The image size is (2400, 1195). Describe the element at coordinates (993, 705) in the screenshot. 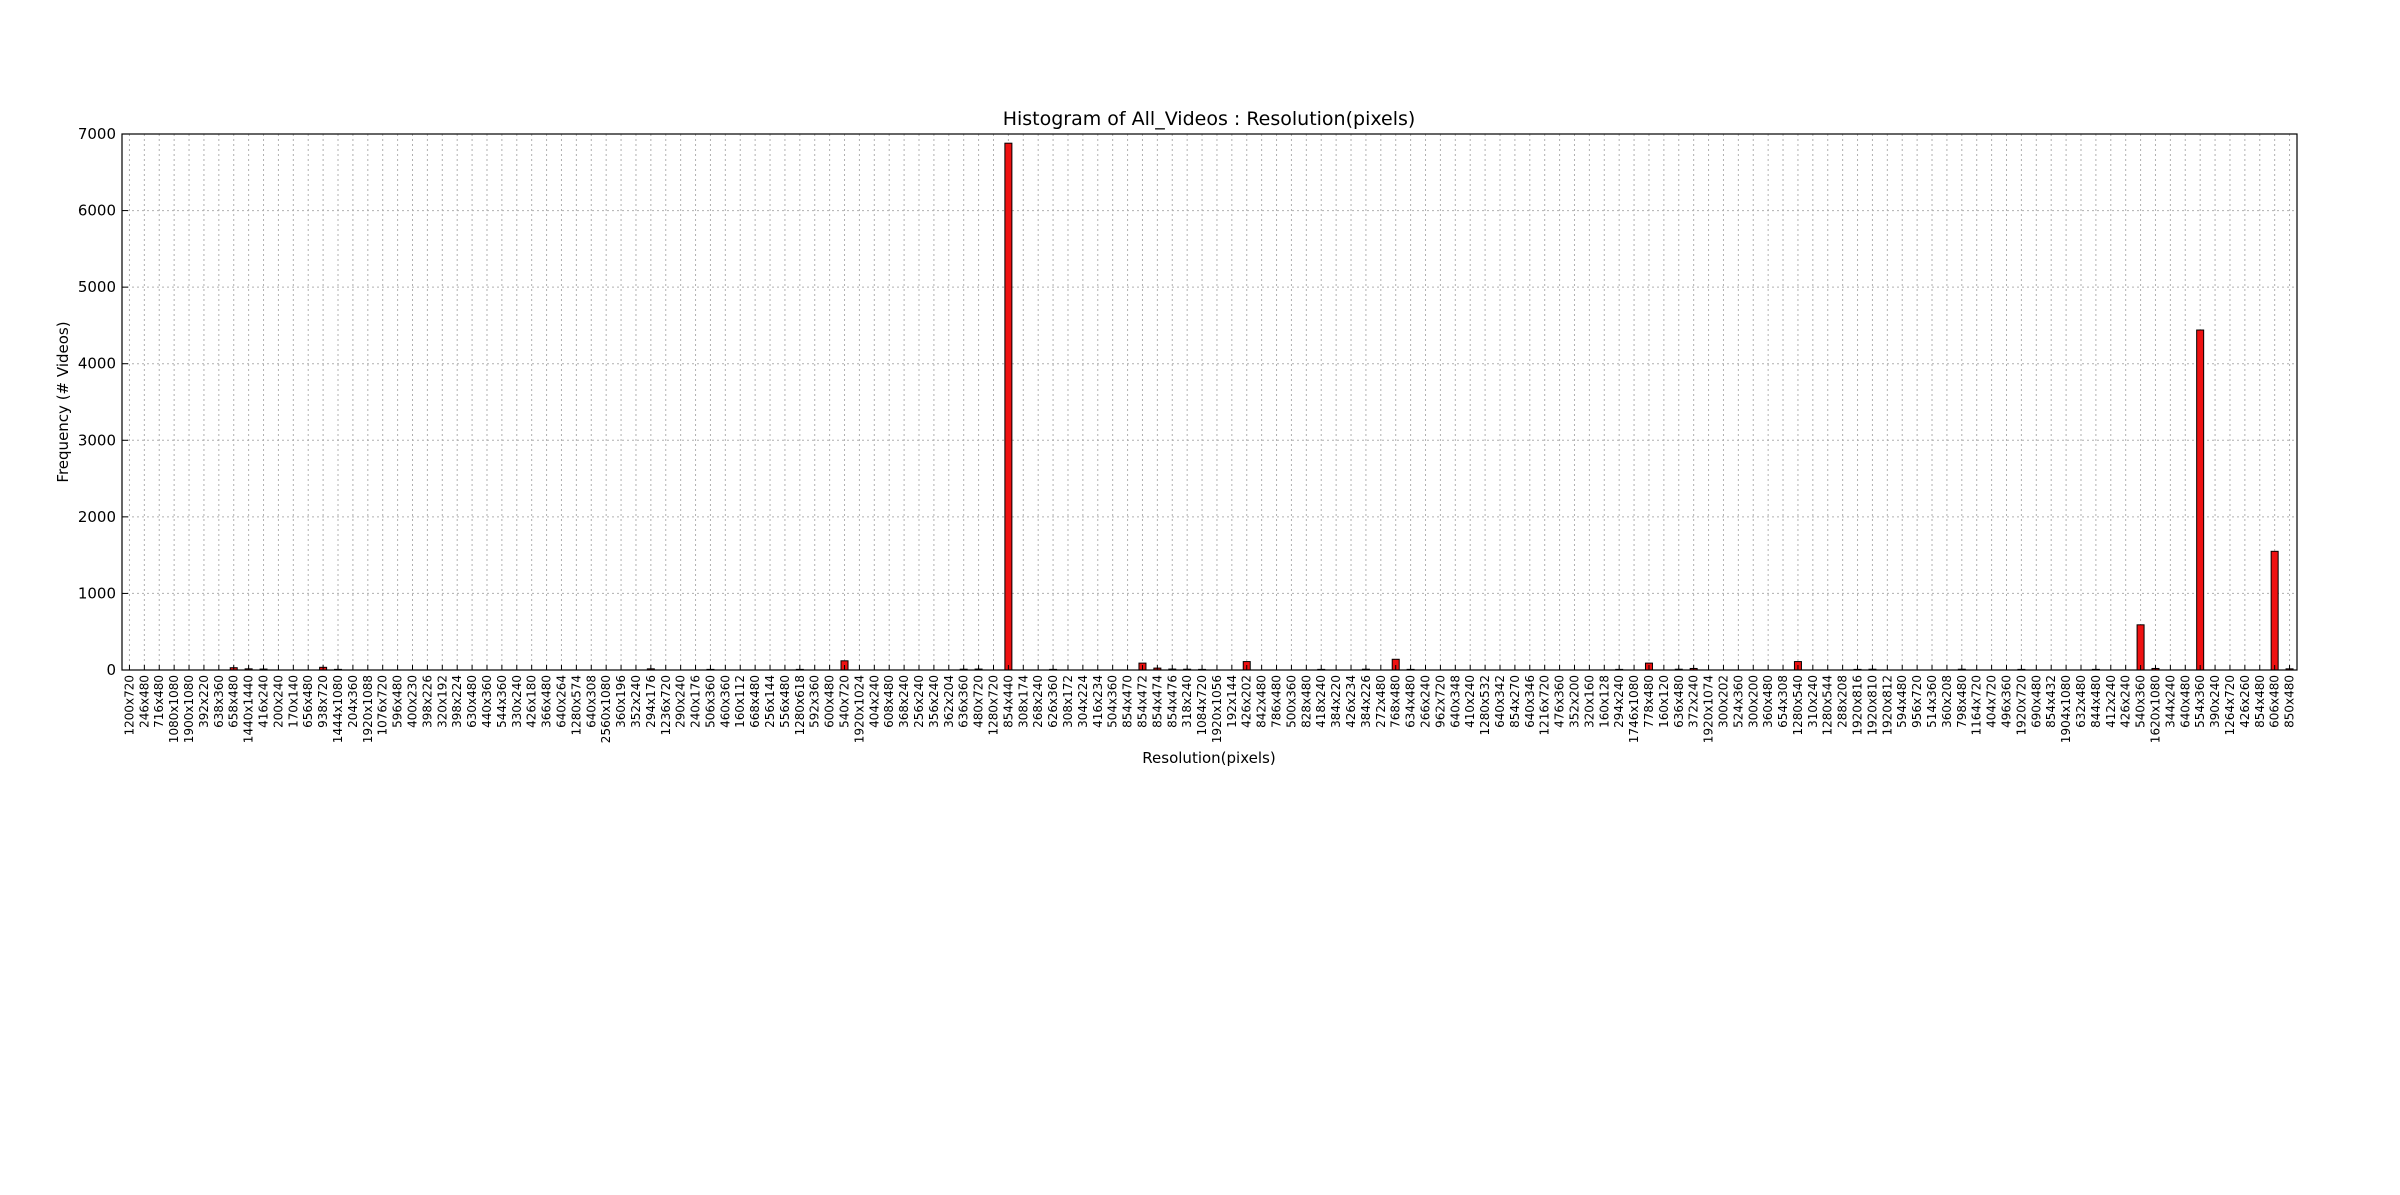

I see `x-tick-label: 1280x720` at that location.